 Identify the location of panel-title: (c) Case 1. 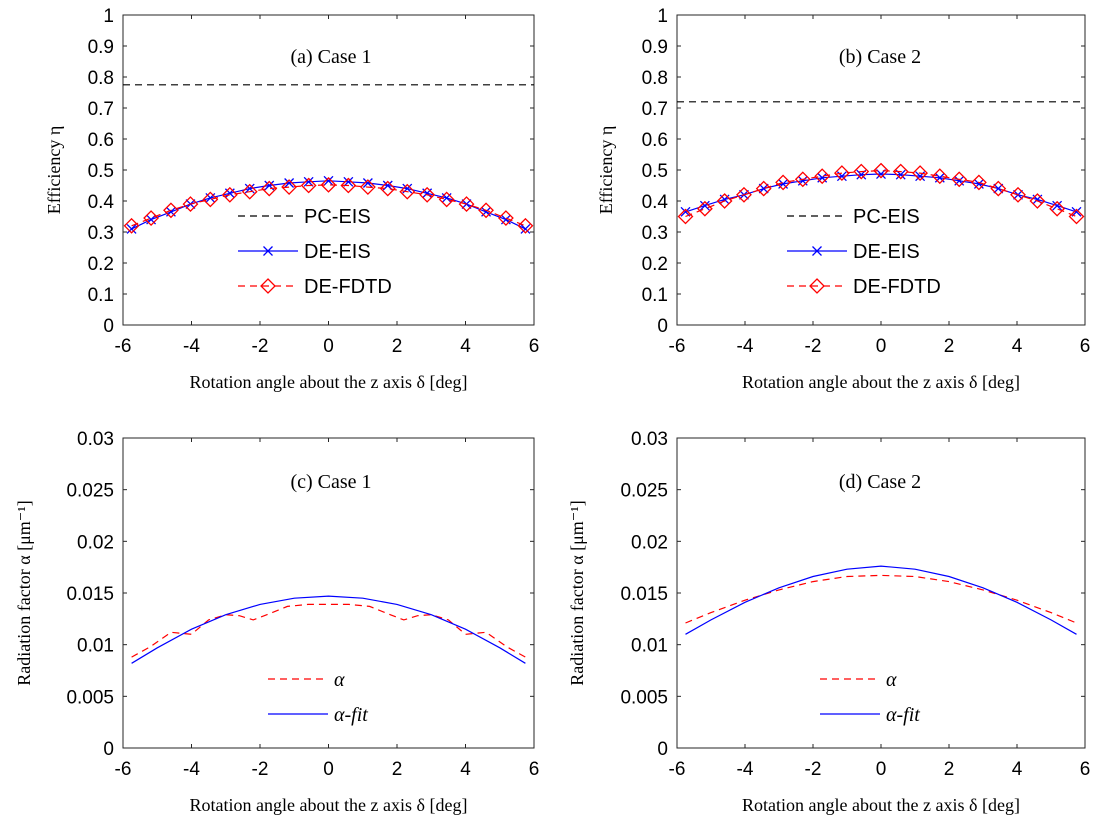
(330, 482).